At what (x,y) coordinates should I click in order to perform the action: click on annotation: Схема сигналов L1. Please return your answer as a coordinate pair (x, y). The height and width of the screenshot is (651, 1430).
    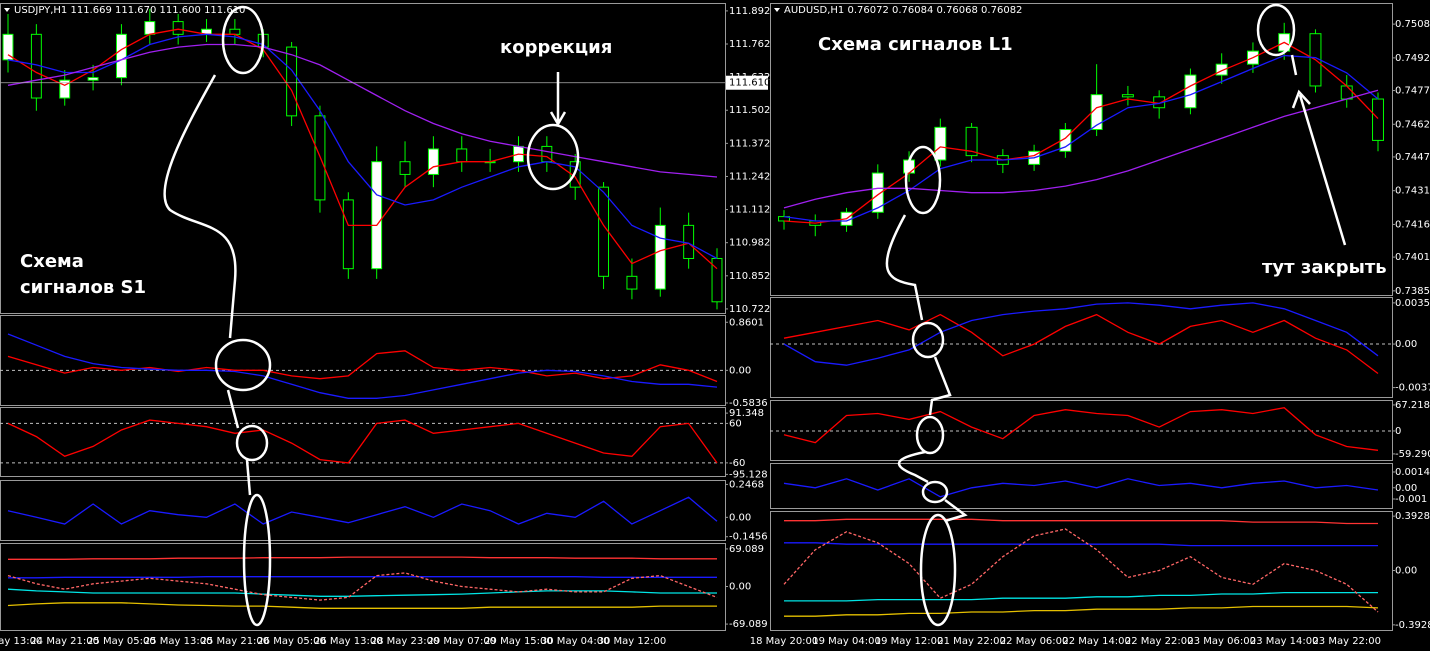
    Looking at the image, I should click on (915, 44).